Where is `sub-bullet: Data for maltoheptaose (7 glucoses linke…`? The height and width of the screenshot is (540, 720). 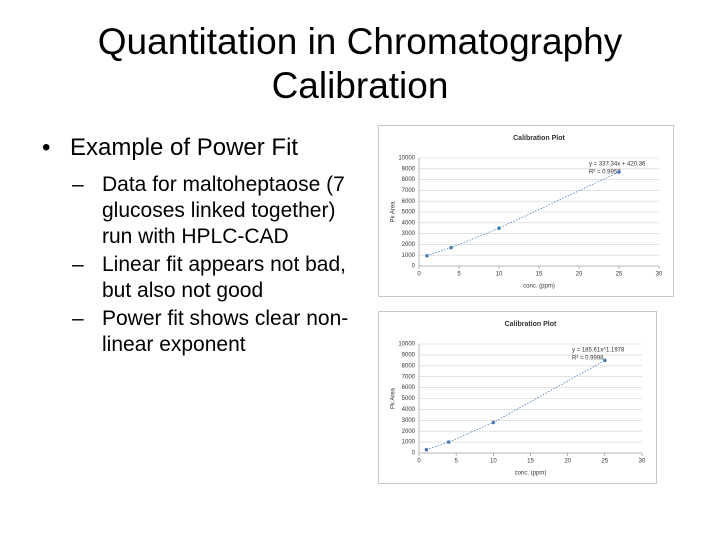
sub-bullet: Data for maltoheptaose (7 glucoses linke… is located at coordinates (218, 211).